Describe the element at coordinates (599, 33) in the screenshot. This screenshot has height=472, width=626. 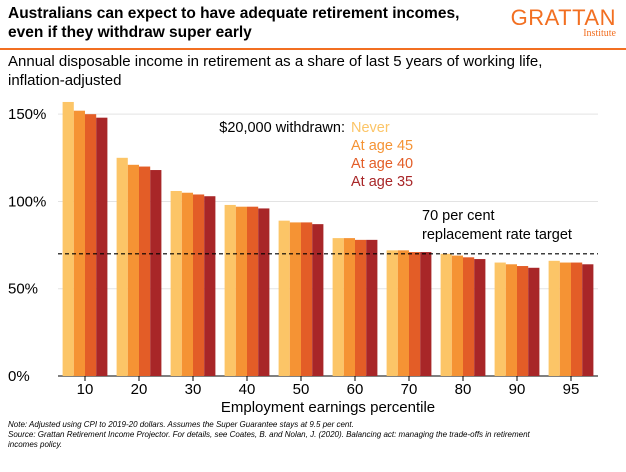
I see `logo-subtext: Institute` at that location.